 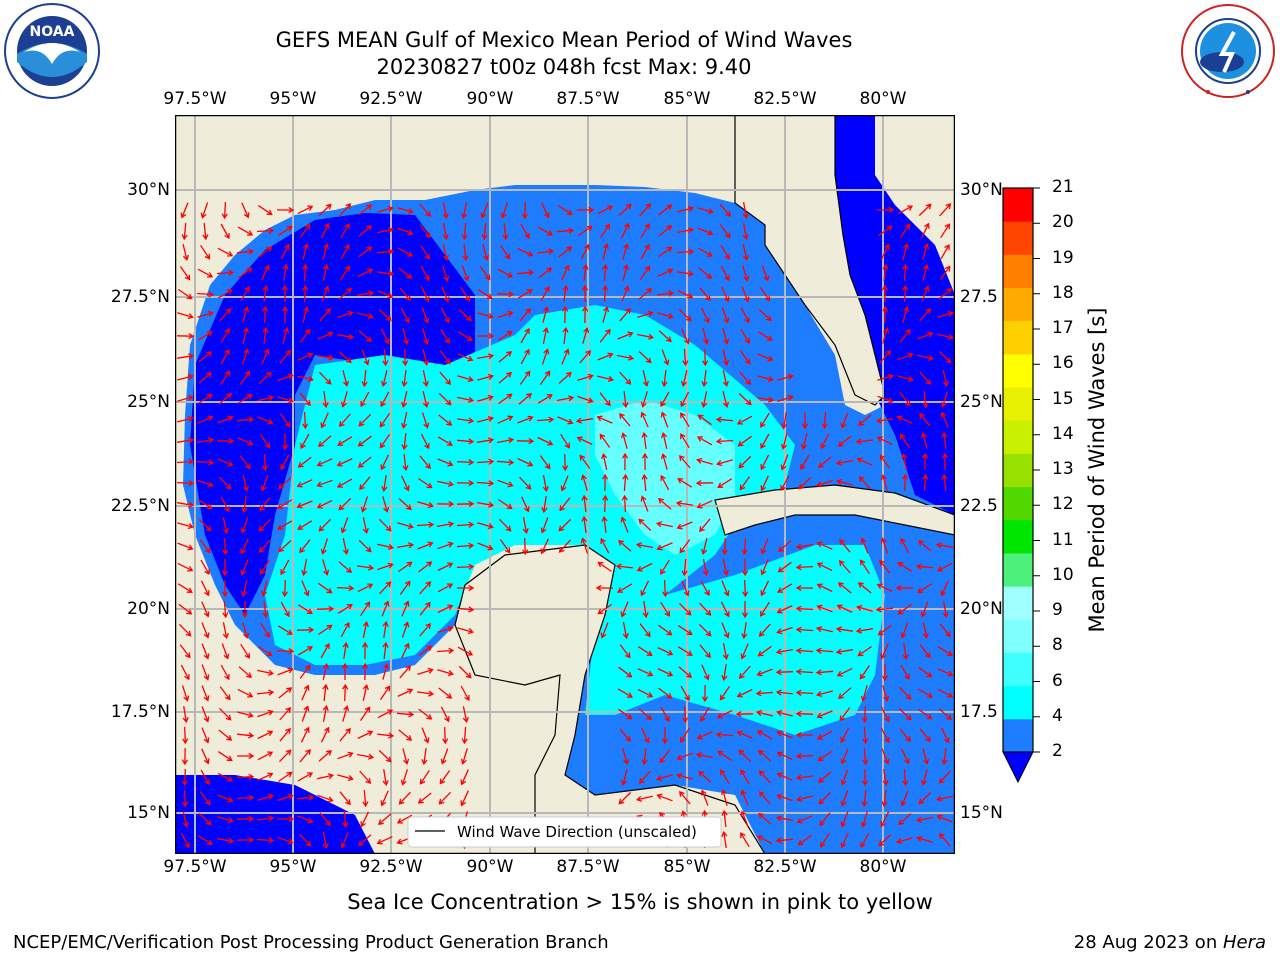 I want to click on footer-machine: Hera, so click(x=1244, y=942).